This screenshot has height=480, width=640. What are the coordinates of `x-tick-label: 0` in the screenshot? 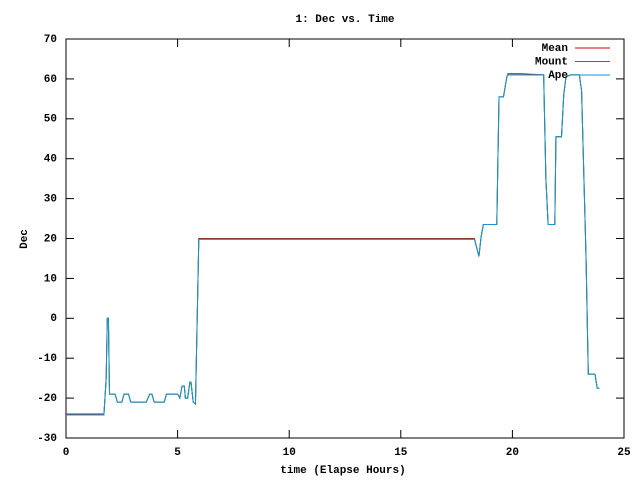 It's located at (66, 453).